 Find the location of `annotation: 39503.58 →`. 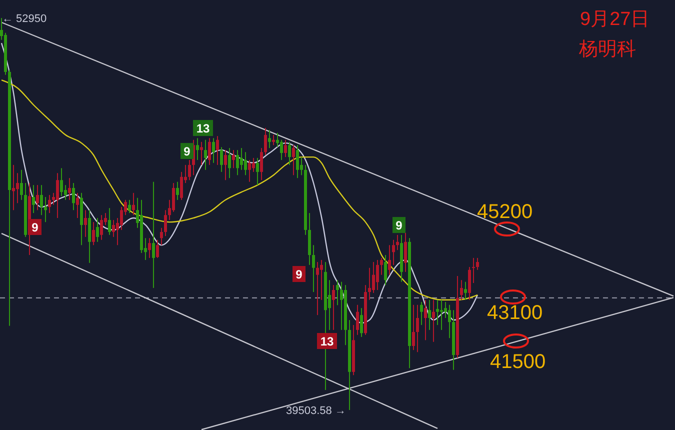

annotation: 39503.58 → is located at coordinates (316, 411).